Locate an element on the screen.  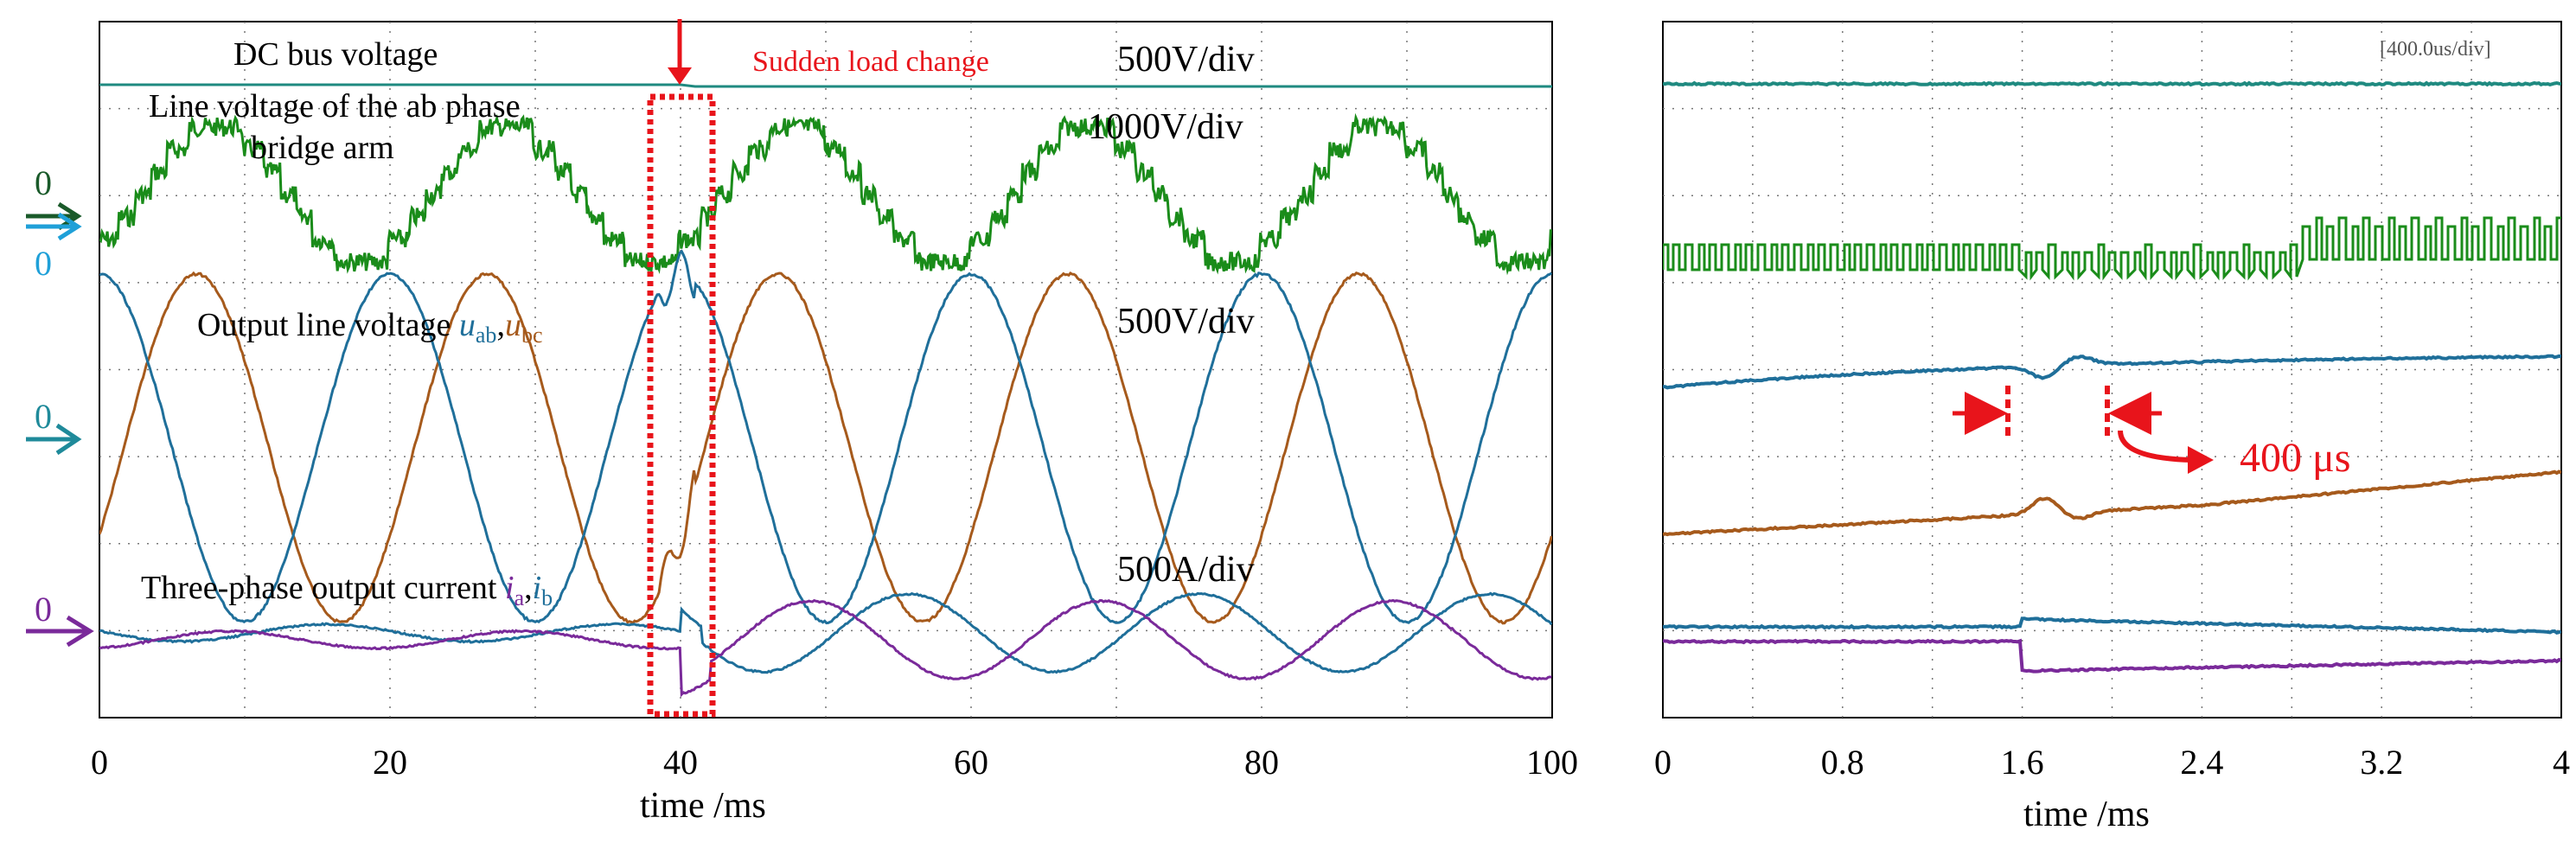
x-tick-label: 20 is located at coordinates (390, 762).